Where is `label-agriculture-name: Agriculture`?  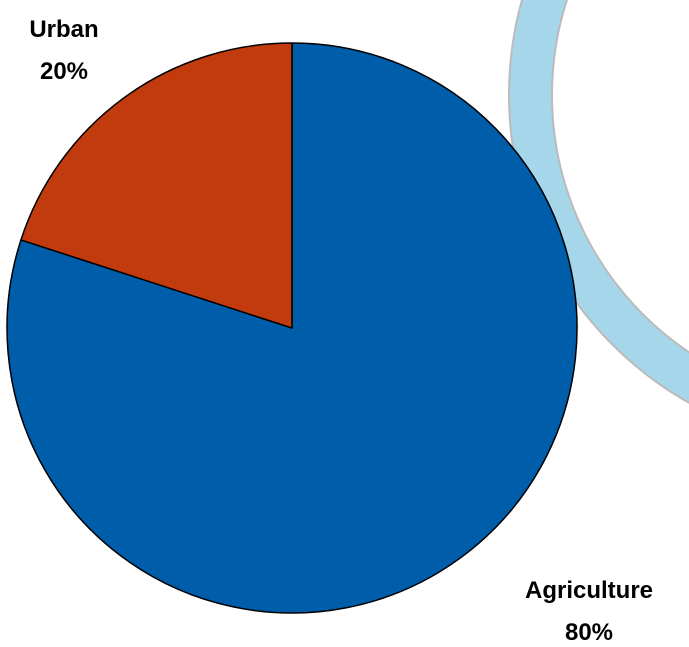
label-agriculture-name: Agriculture is located at coordinates (589, 590).